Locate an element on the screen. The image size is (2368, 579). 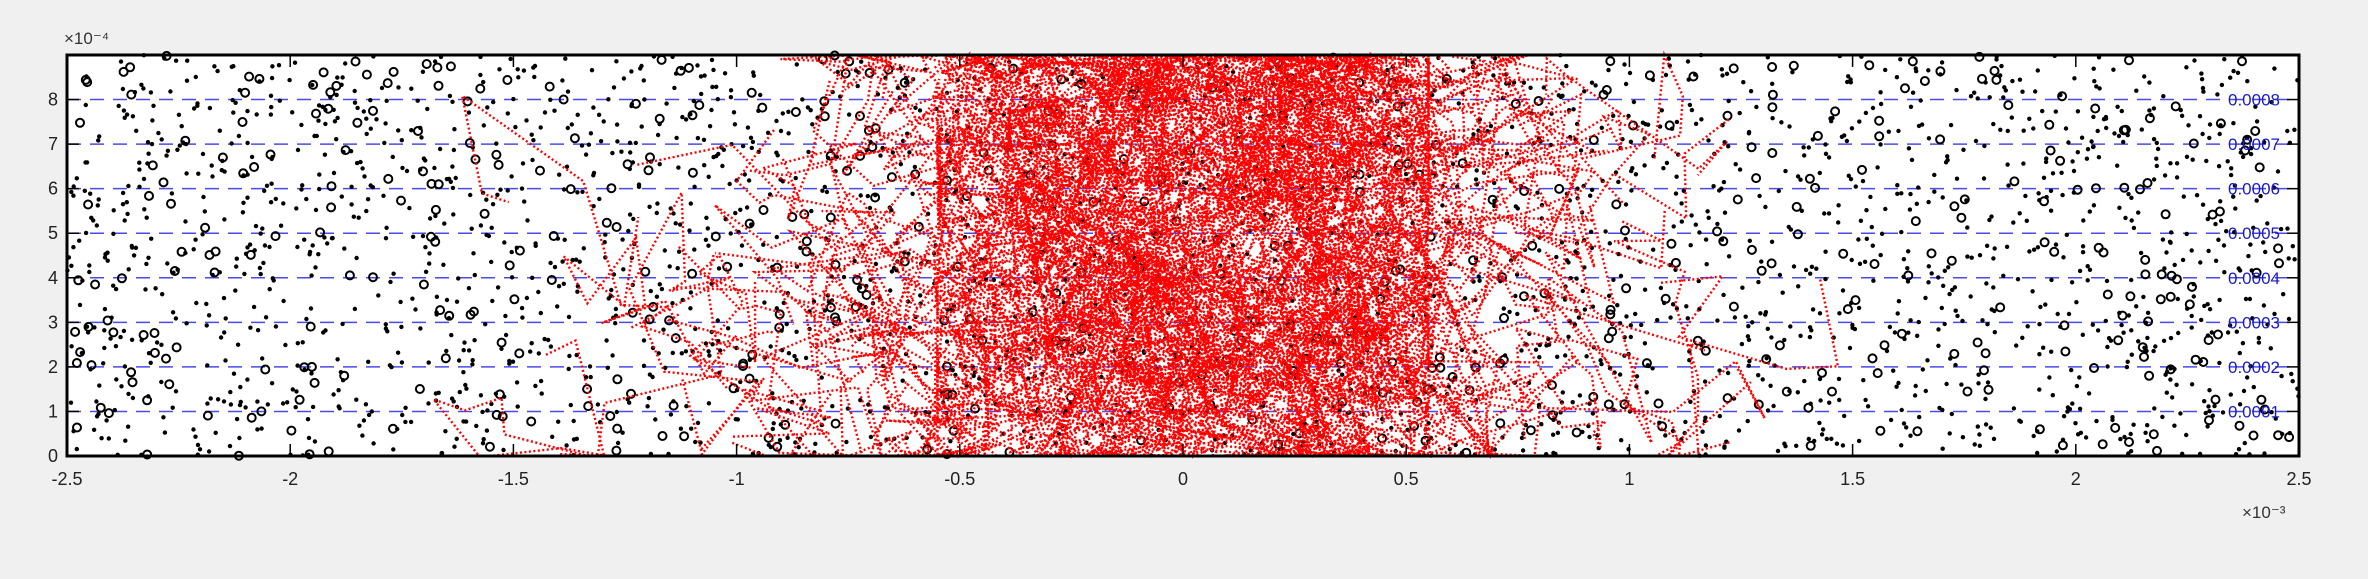
y-exponent-label: ×10⁻⁴ is located at coordinates (86, 38).